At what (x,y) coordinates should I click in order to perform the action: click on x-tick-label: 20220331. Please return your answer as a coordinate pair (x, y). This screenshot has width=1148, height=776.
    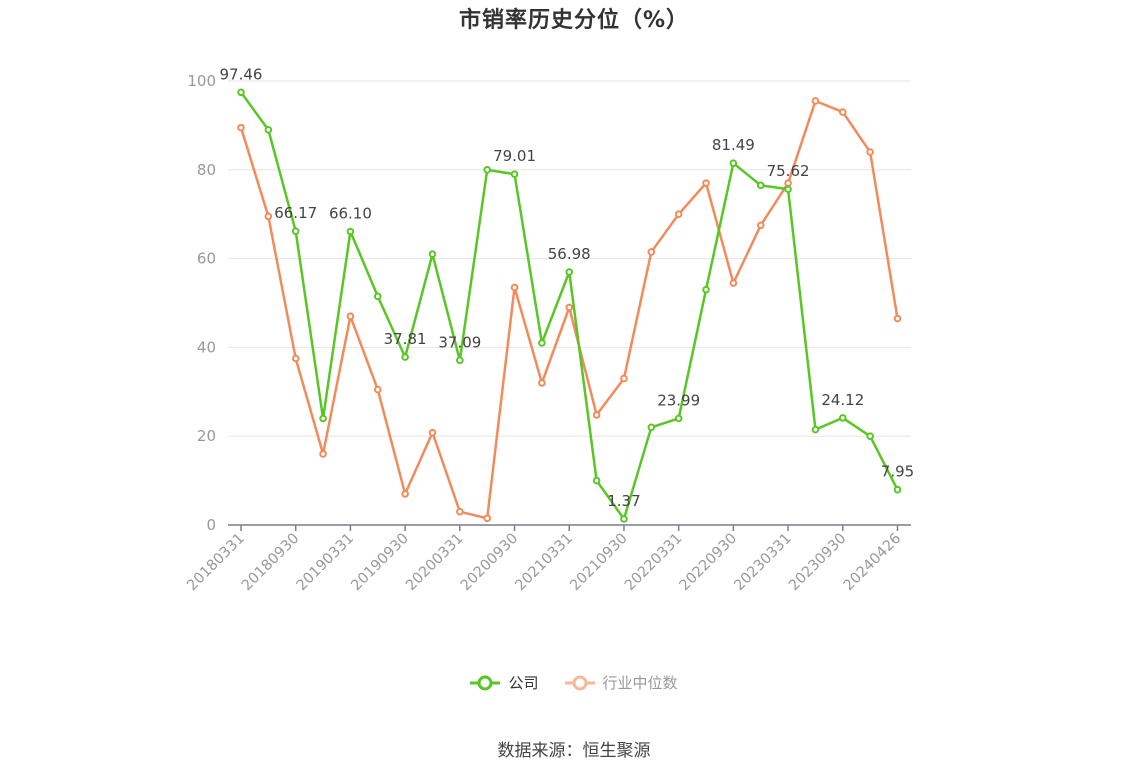
    Looking at the image, I should click on (654, 563).